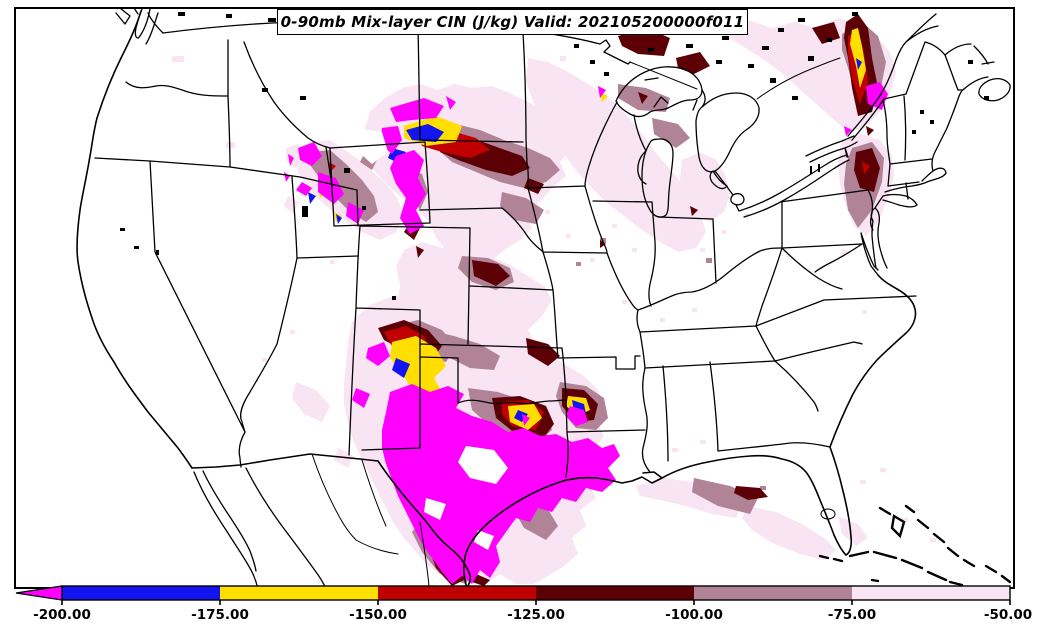 The image size is (1044, 632). I want to click on colorbar-ticks, so click(536, 602).